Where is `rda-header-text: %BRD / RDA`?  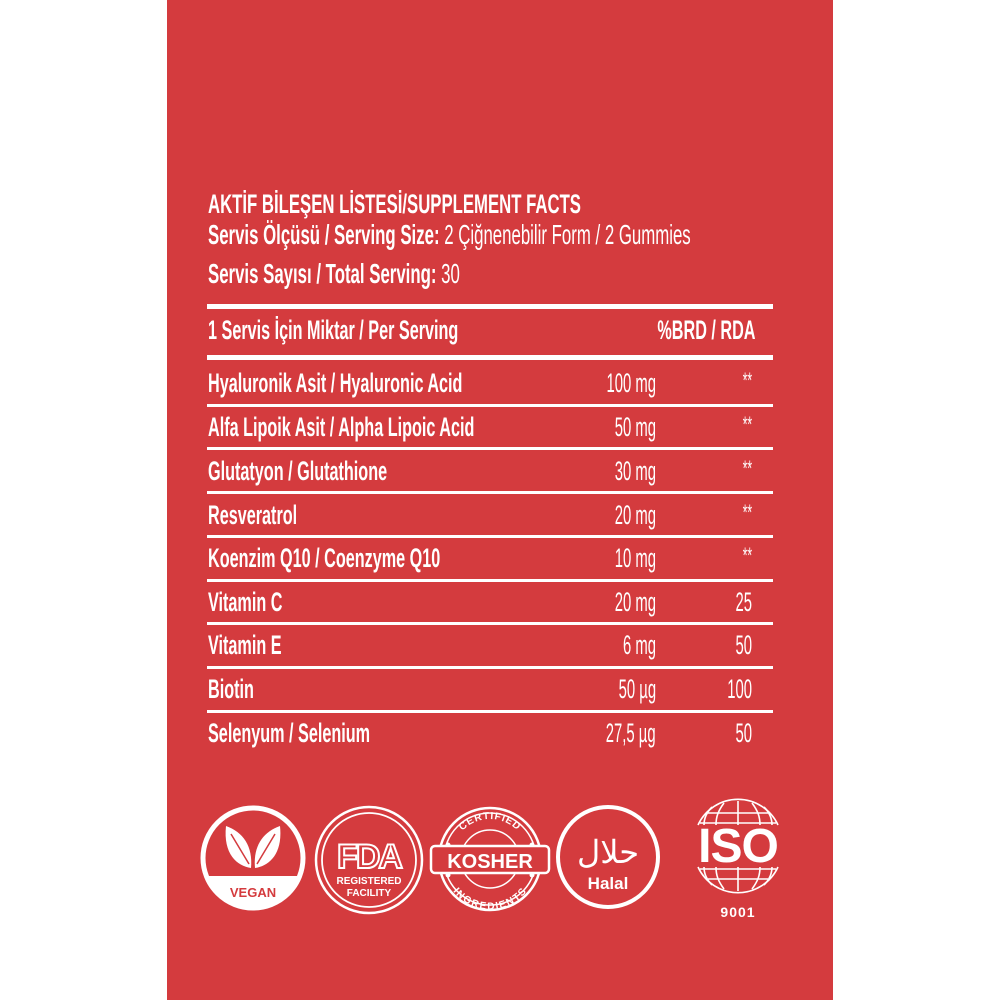 rda-header-text: %BRD / RDA is located at coordinates (706, 330).